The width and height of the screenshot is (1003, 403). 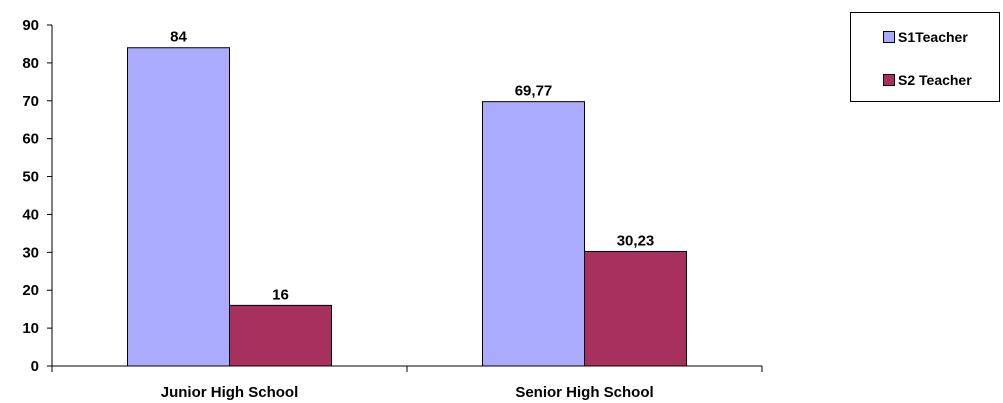 I want to click on y-axis: 0 10 20 30 40 50 60 70 80 90, so click(x=37, y=196).